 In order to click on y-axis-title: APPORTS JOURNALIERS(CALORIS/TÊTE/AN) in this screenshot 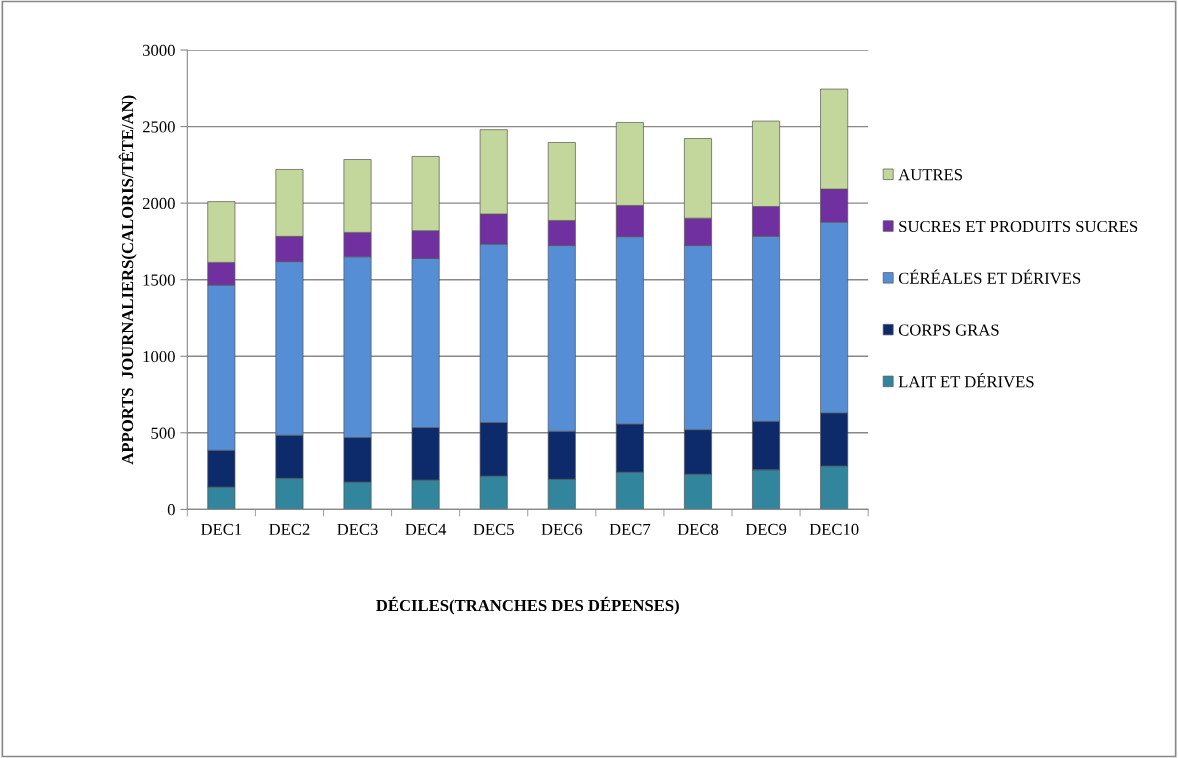, I will do `click(127, 280)`.